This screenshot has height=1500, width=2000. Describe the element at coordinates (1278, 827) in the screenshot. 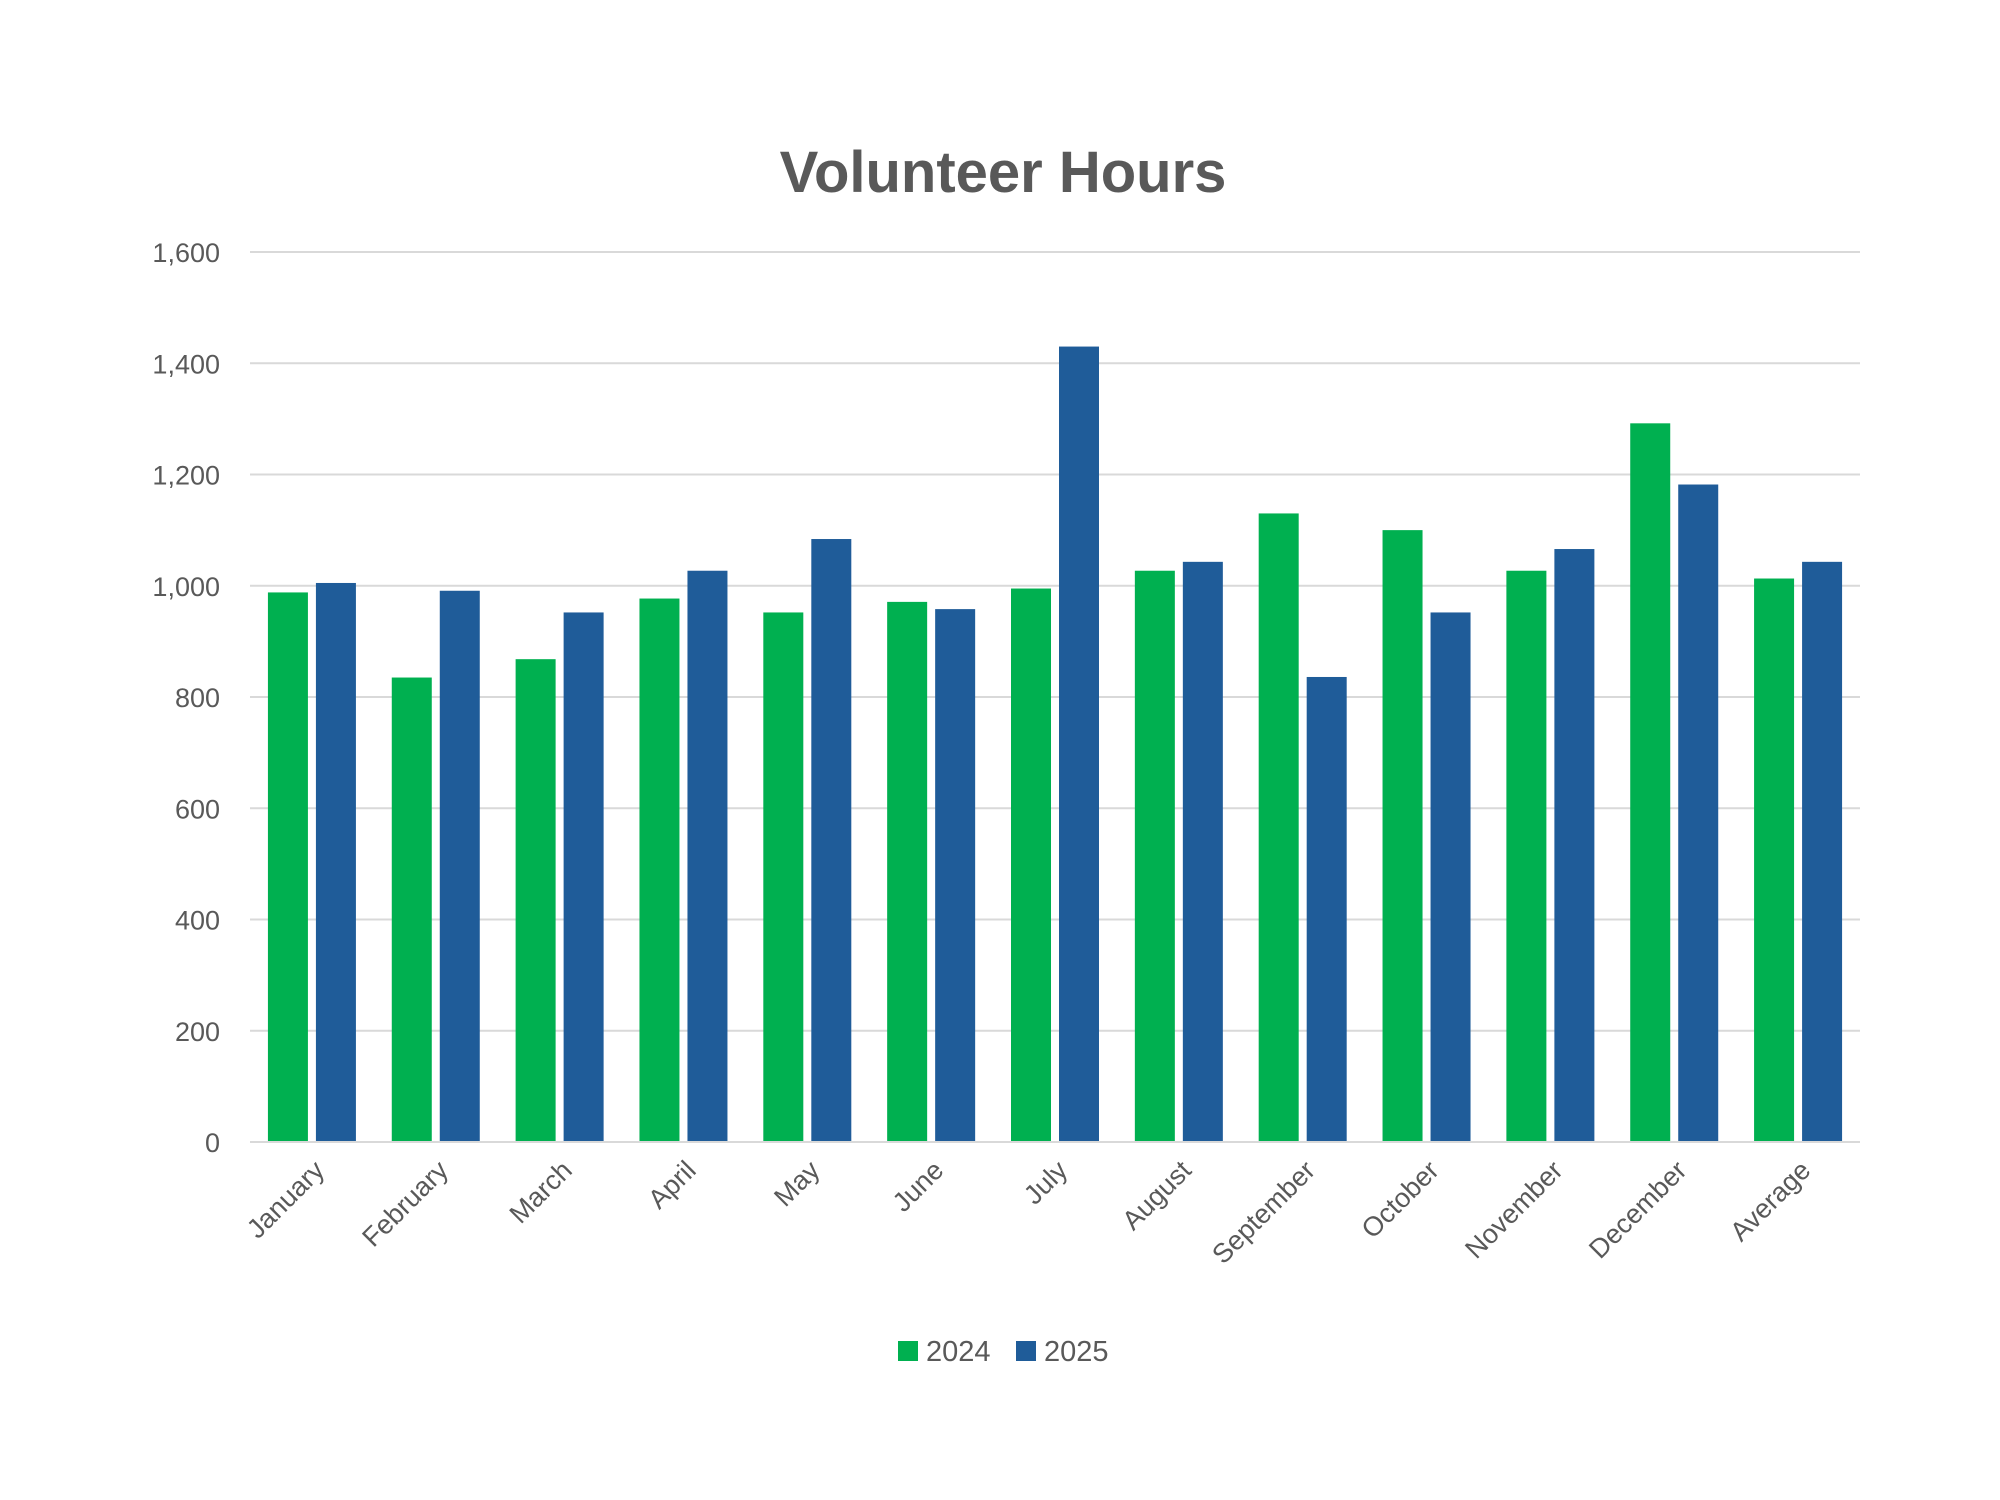

I see `bar-2024-september` at that location.